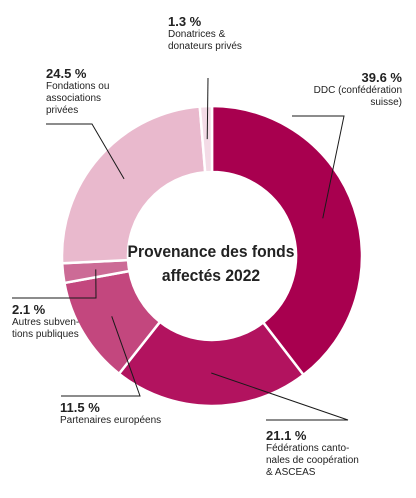 This screenshot has width=416, height=498. I want to click on value-label-donatrices: 1.3 %, so click(185, 21).